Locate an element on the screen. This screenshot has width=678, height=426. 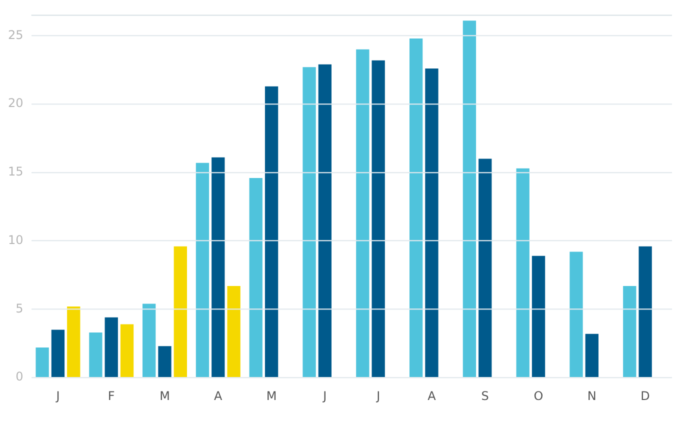
y-tick-label: 20 is located at coordinates (16, 103).